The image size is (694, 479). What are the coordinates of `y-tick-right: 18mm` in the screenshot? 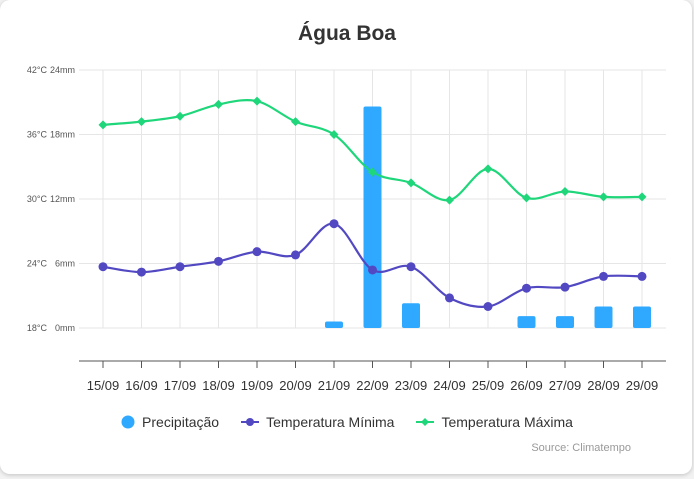 It's located at (62, 135).